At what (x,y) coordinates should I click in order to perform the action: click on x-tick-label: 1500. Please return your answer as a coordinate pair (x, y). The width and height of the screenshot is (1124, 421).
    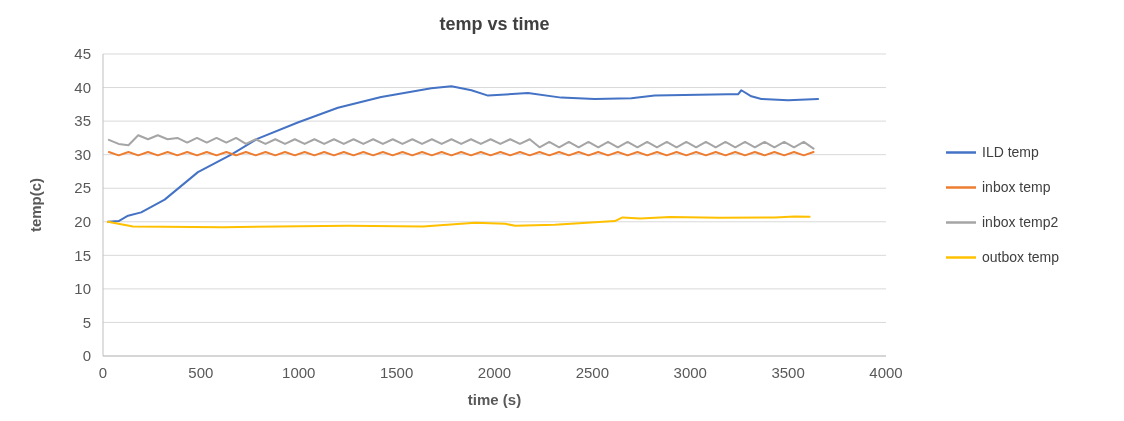
    Looking at the image, I should click on (396, 372).